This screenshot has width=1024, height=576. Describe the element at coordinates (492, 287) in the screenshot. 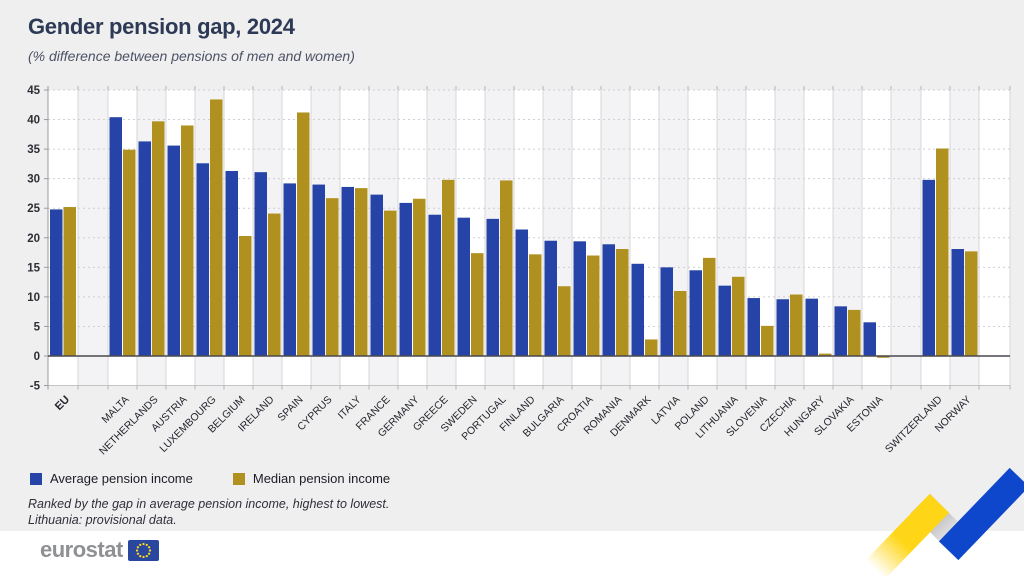

I see `bar-average-PORTUGAL` at that location.